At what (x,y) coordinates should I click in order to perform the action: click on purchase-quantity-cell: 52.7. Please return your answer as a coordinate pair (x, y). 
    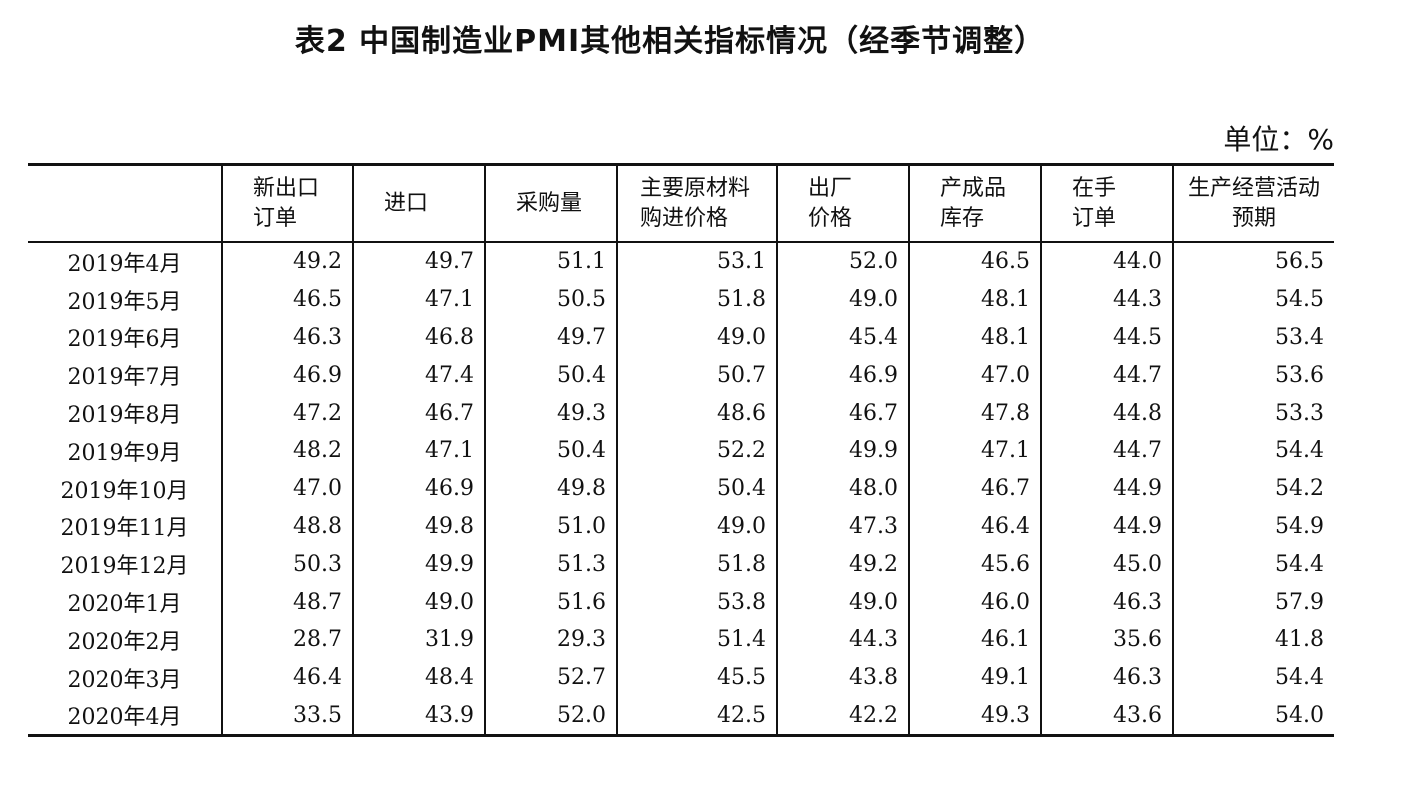
    Looking at the image, I should click on (550, 677).